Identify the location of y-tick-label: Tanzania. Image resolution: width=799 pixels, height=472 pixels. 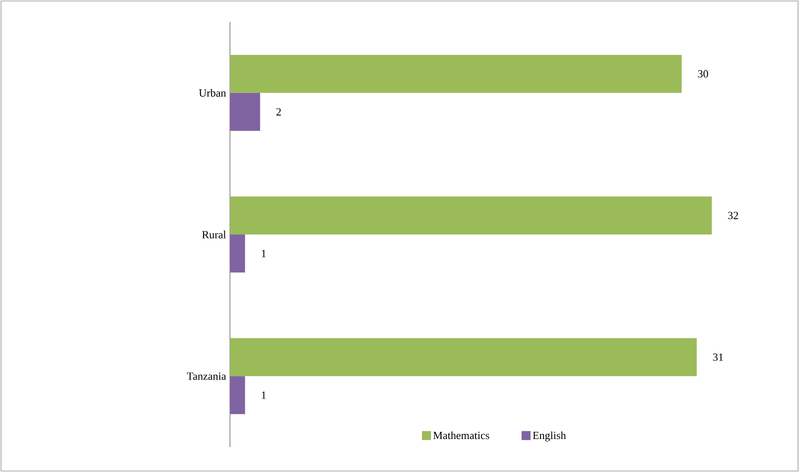
(206, 376).